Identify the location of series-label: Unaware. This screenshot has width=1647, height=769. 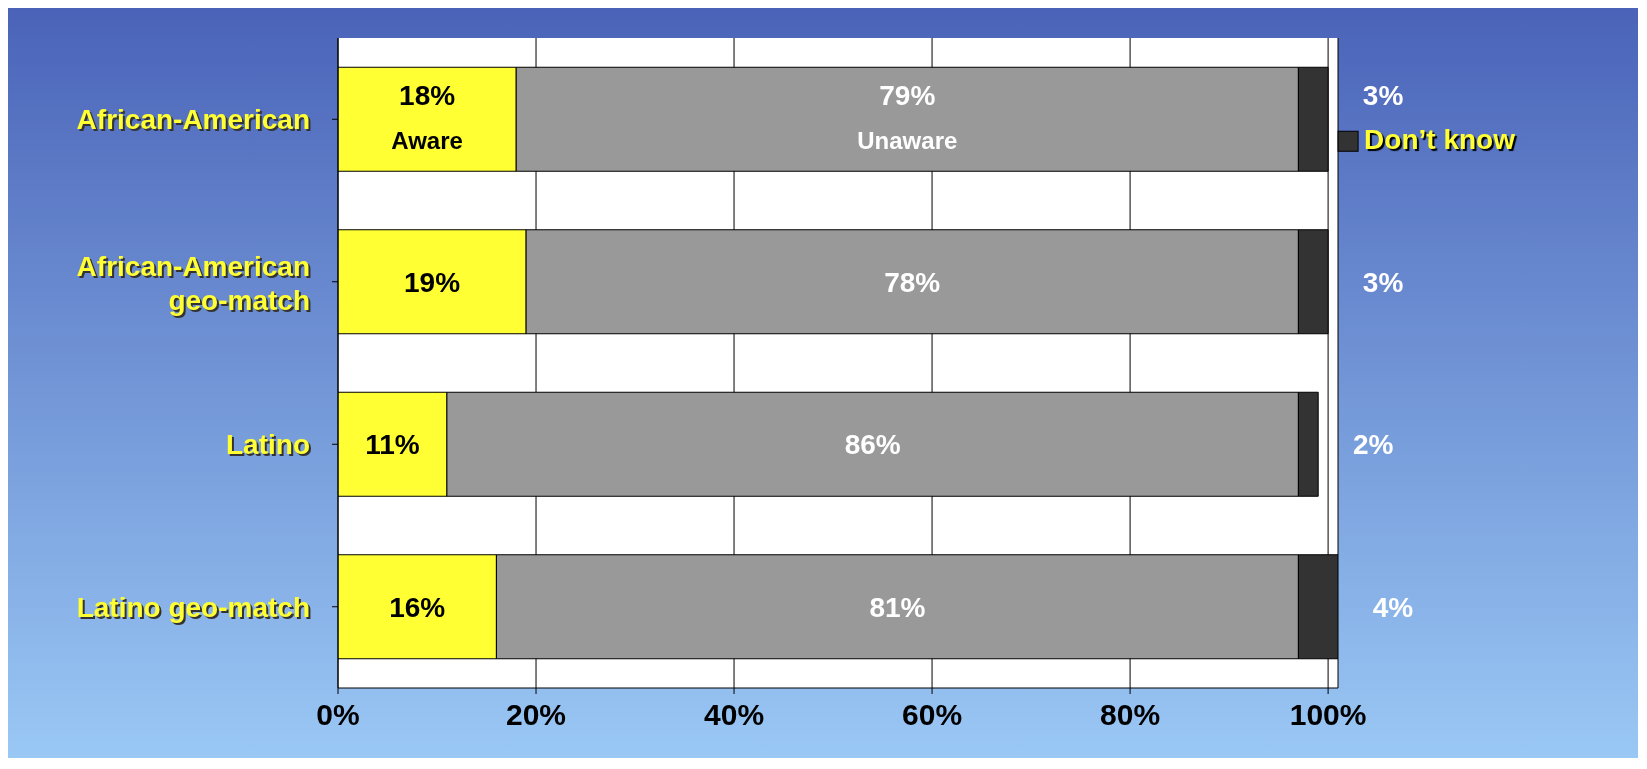
(907, 141).